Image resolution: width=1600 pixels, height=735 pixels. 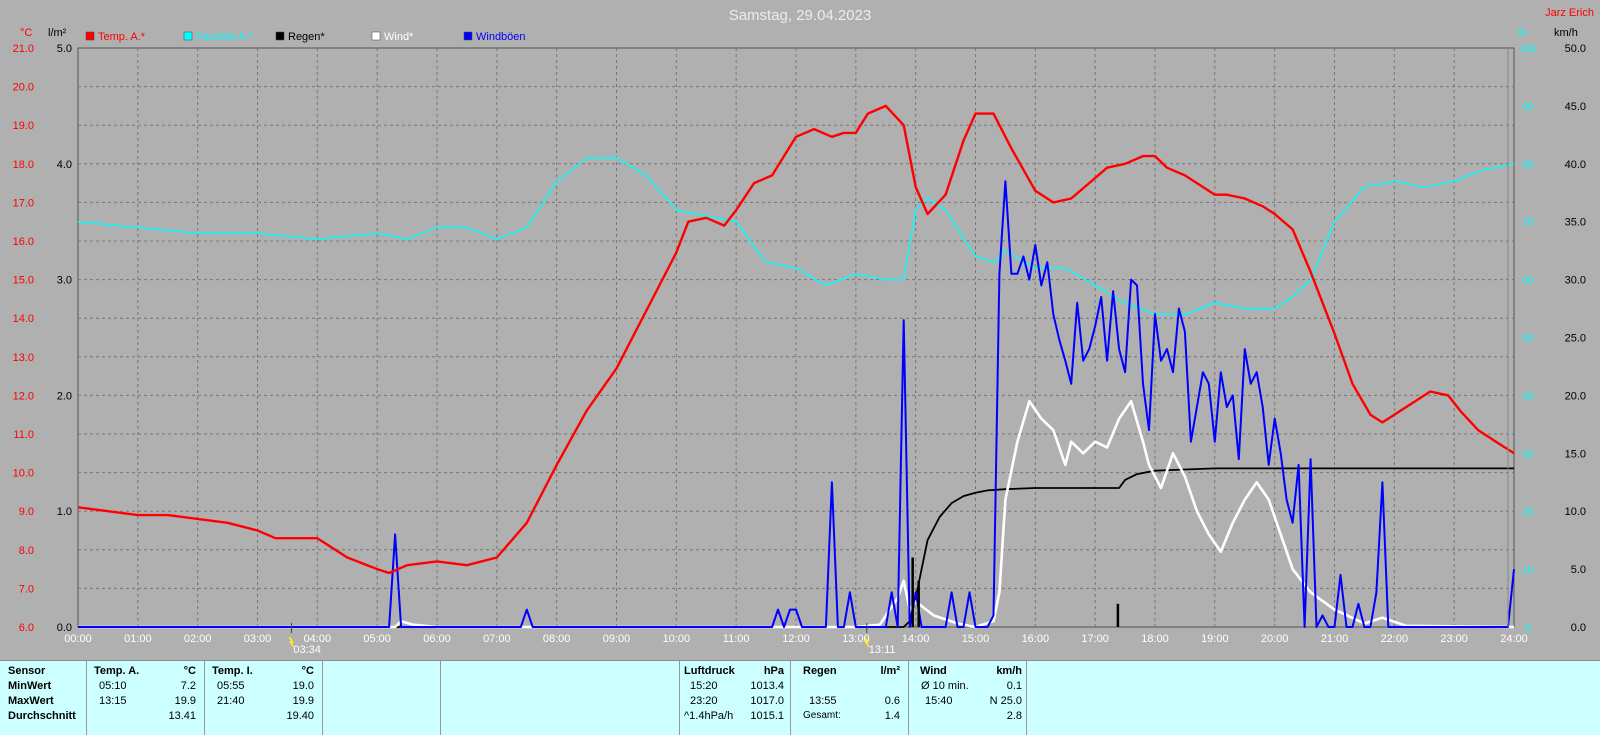 I want to click on y-temp-tick-label: 12.0, so click(x=23, y=396).